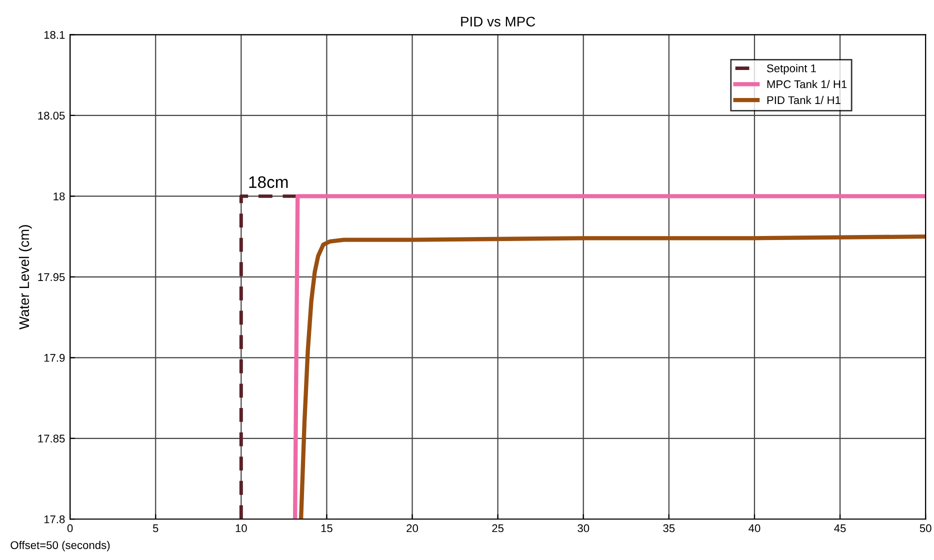 This screenshot has width=934, height=560. What do you see at coordinates (155, 528) in the screenshot?
I see `x-tick-label: 5` at bounding box center [155, 528].